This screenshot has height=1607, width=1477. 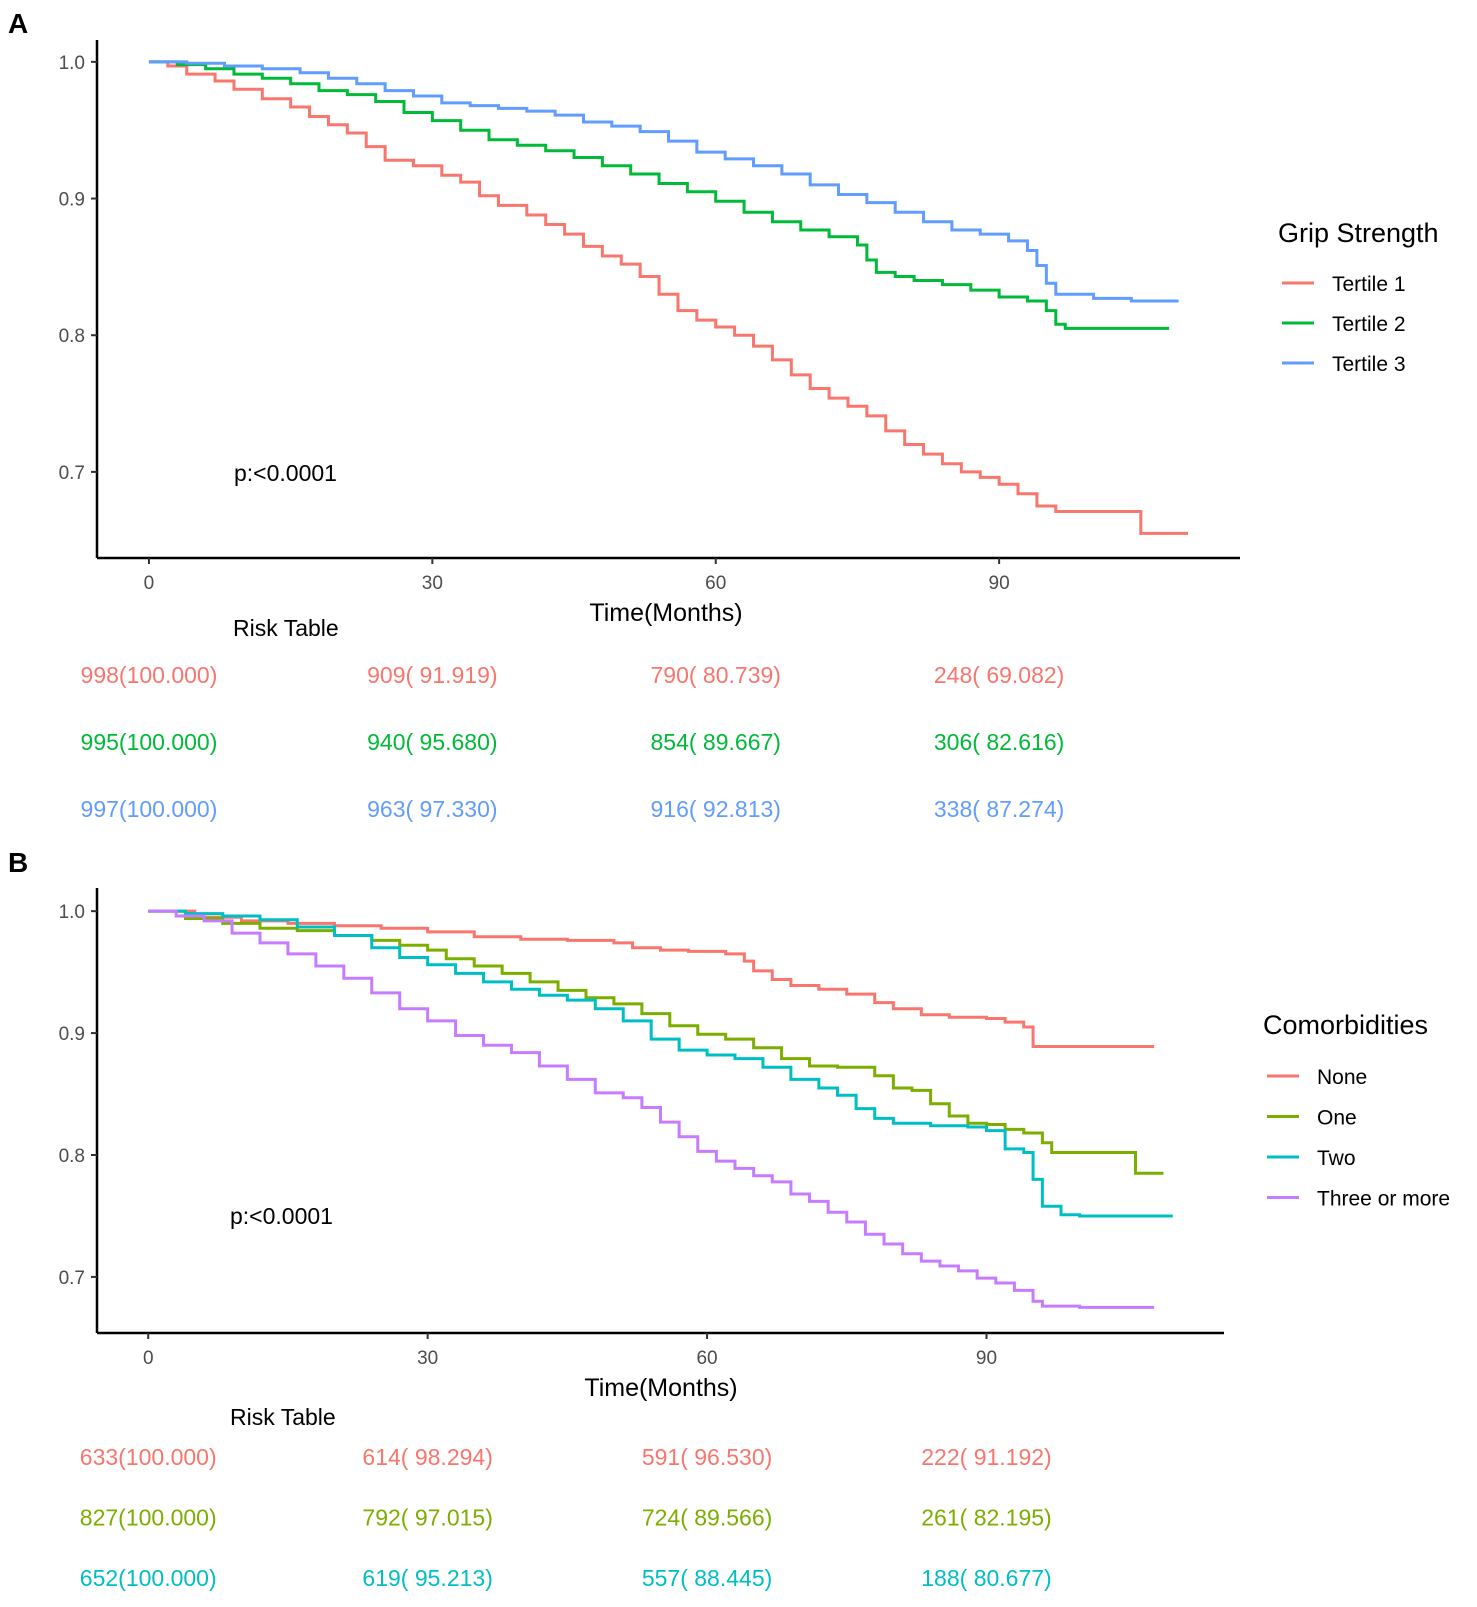 I want to click on risk-cell-tertile-3: 338( 87.274), so click(x=999, y=809).